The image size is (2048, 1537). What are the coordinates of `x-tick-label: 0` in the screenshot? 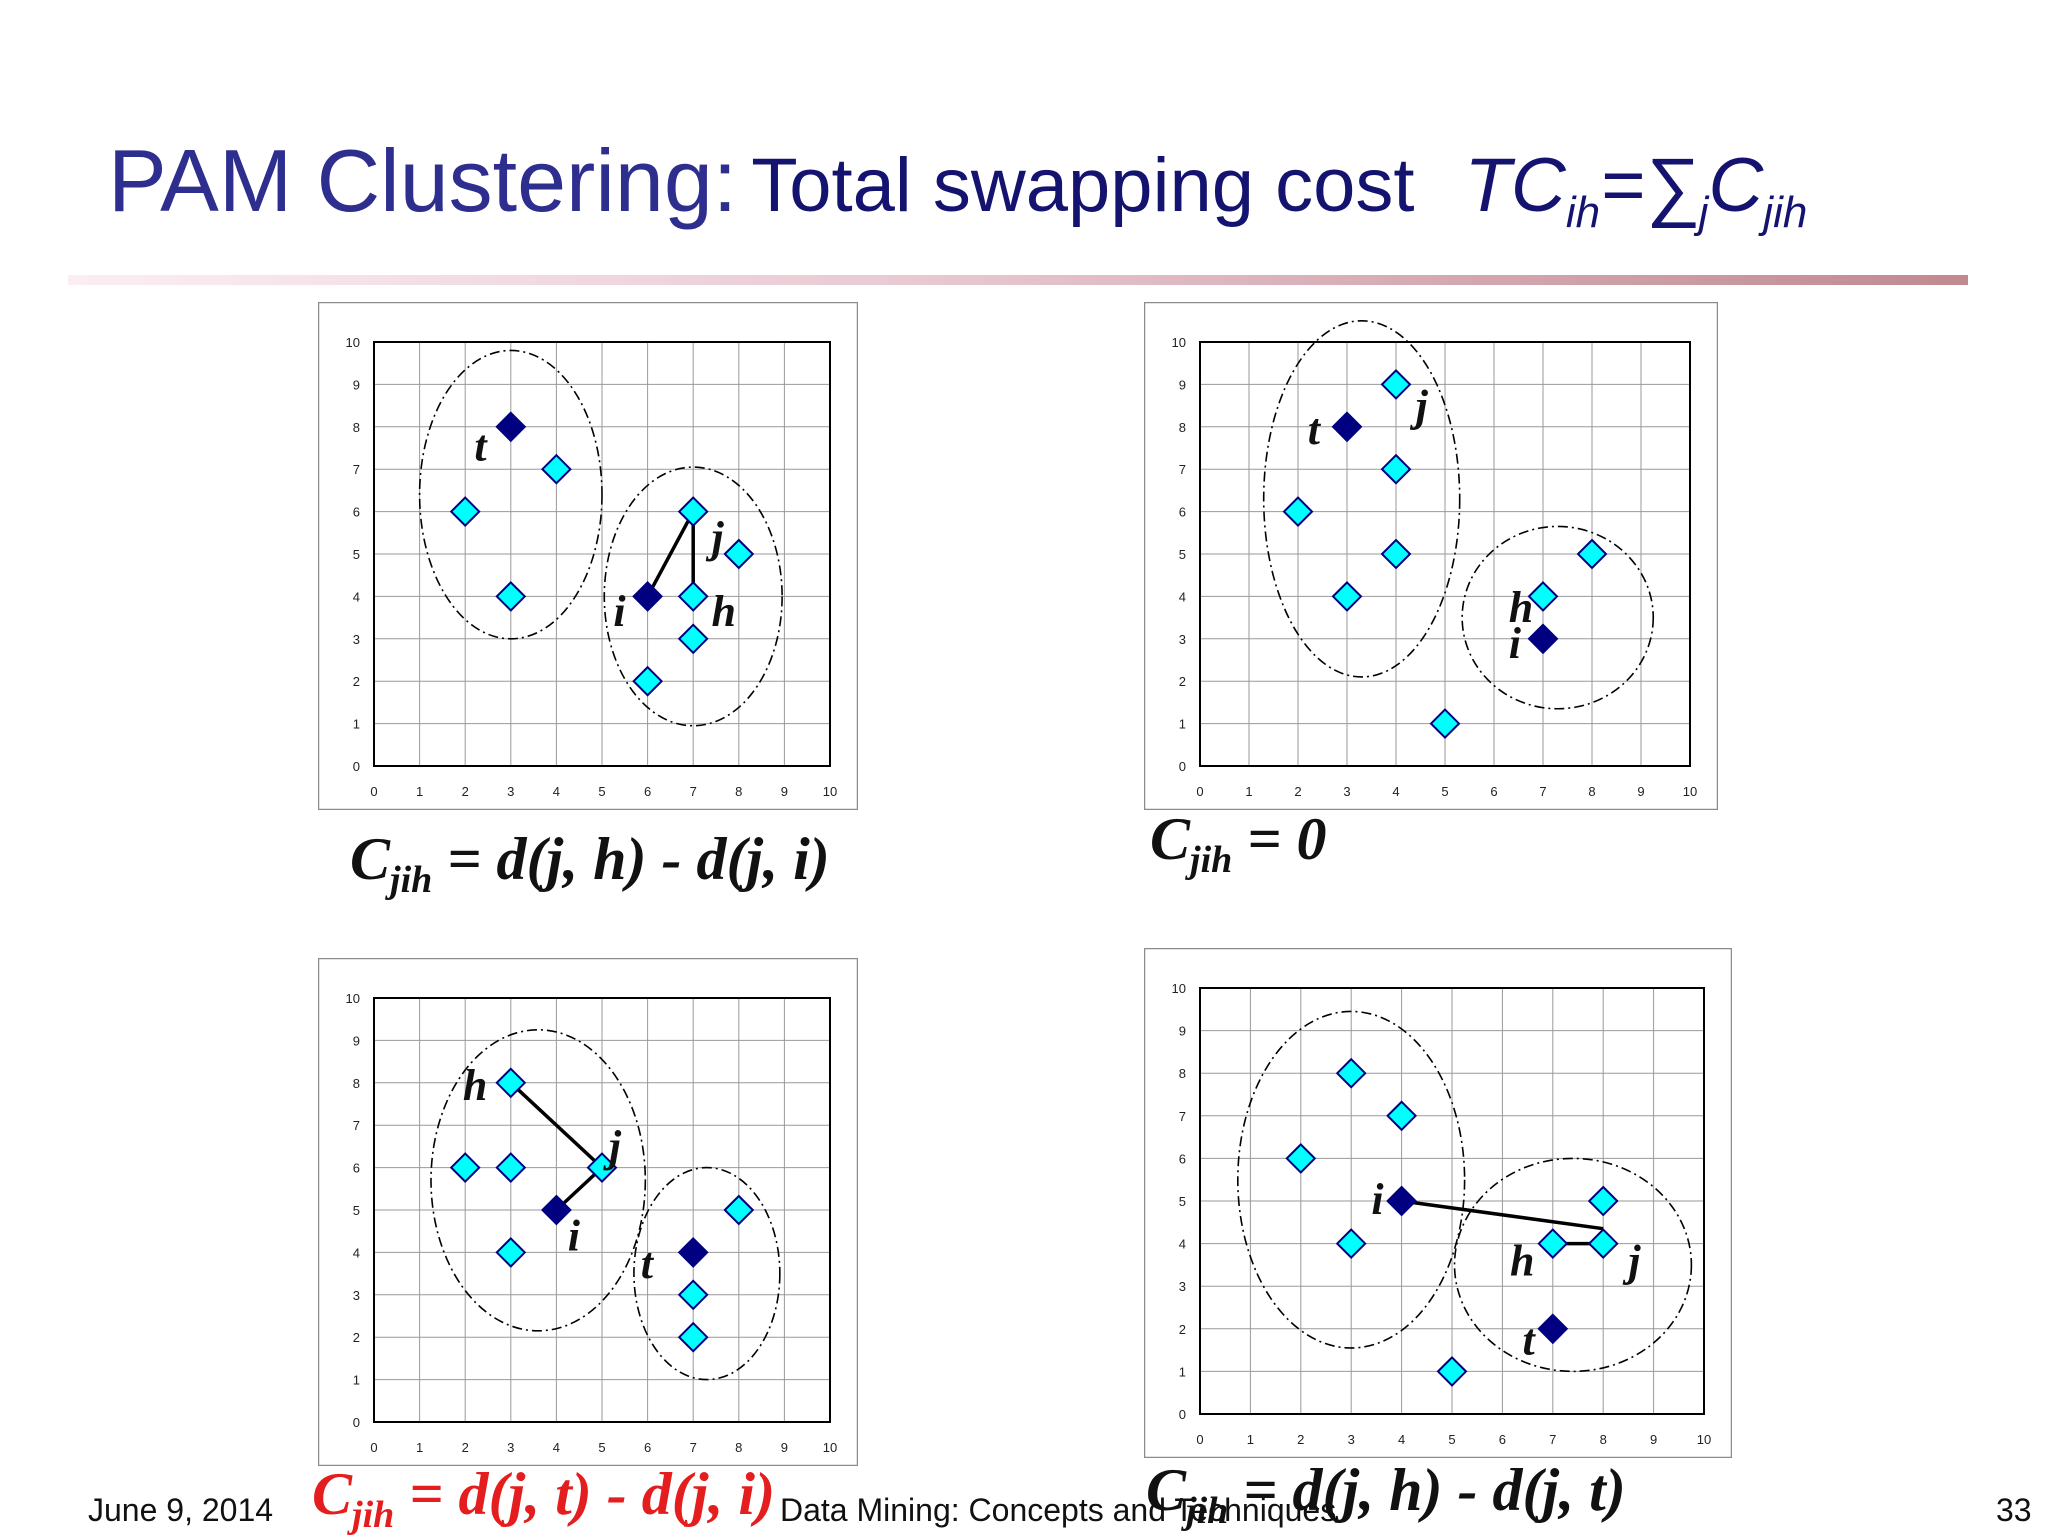 It's located at (1199, 1439).